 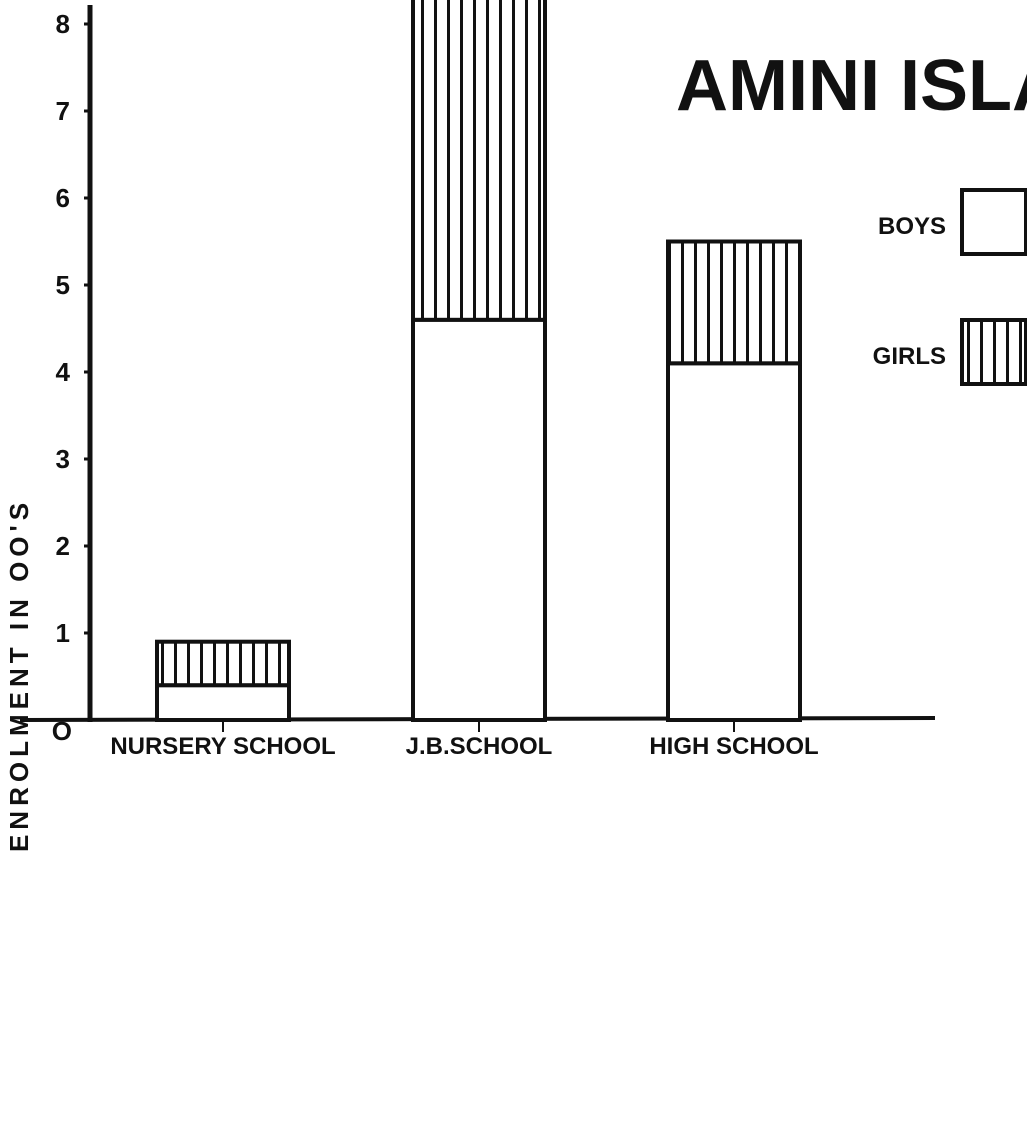 I want to click on x-tick-labels: NURSERY SCHOOL J.B.SCHOOL HIGH SCHOOL, so click(x=464, y=740).